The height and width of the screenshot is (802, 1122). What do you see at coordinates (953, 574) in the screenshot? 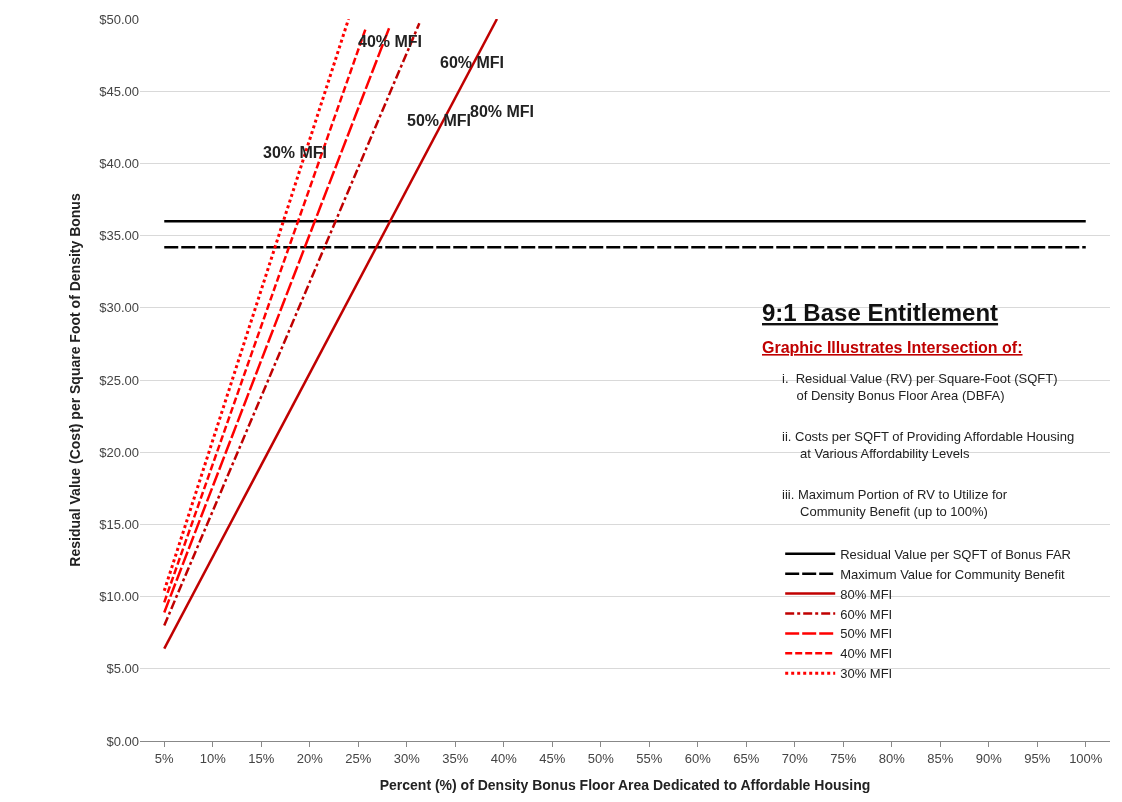
I see `legend-label: Maximum Value for Community Benefit` at bounding box center [953, 574].